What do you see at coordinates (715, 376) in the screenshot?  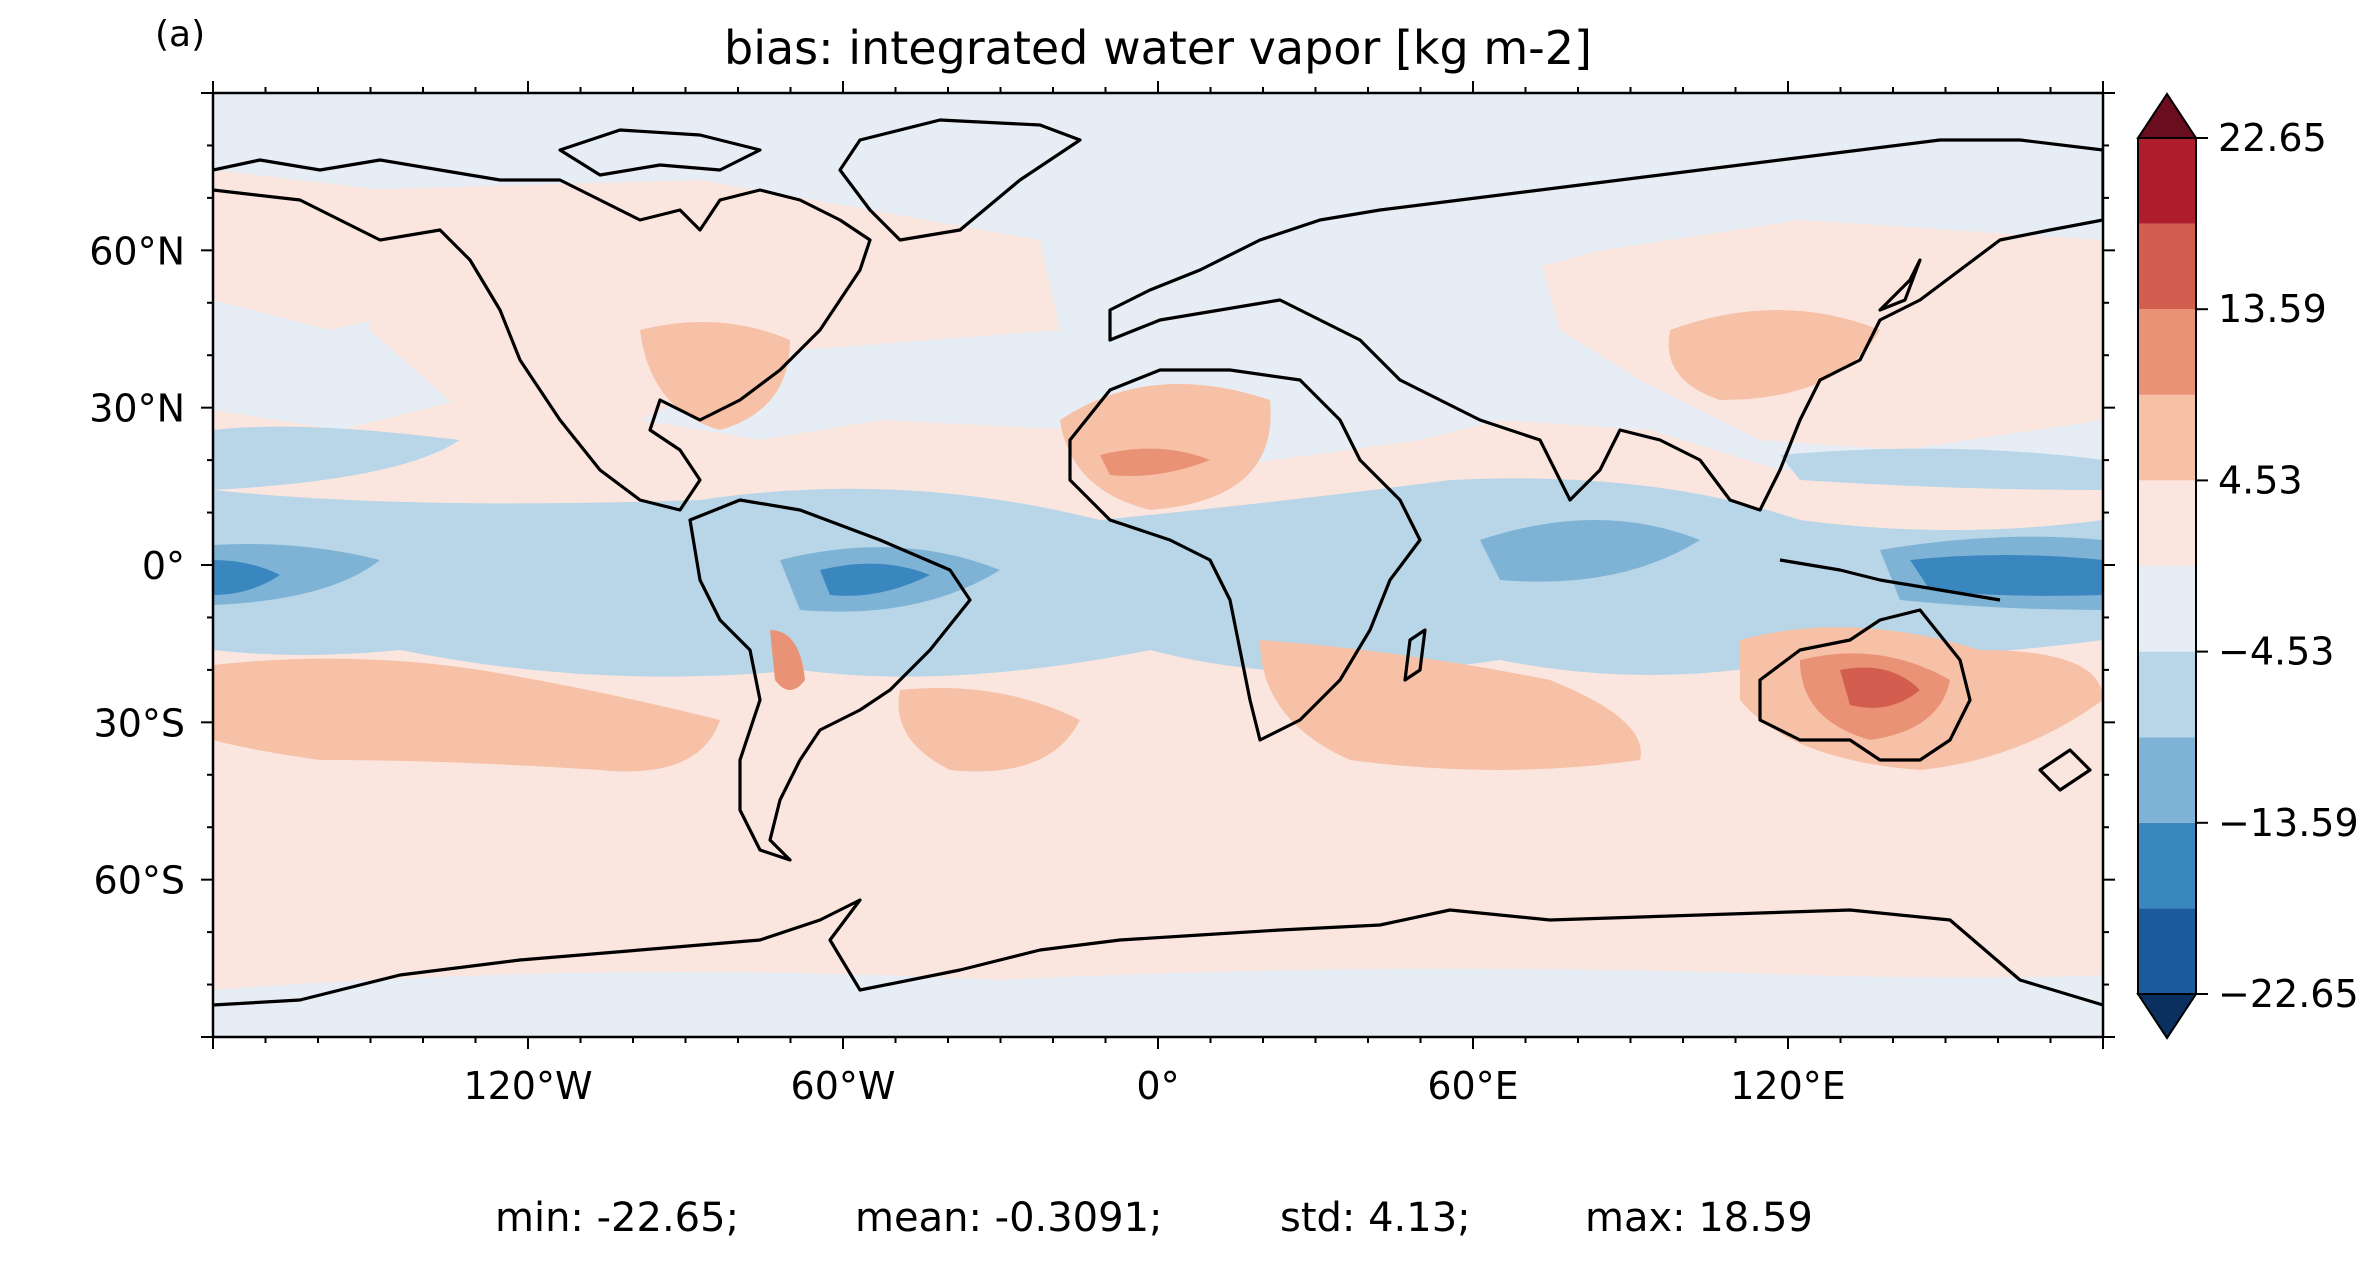 I see `blob-usa` at bounding box center [715, 376].